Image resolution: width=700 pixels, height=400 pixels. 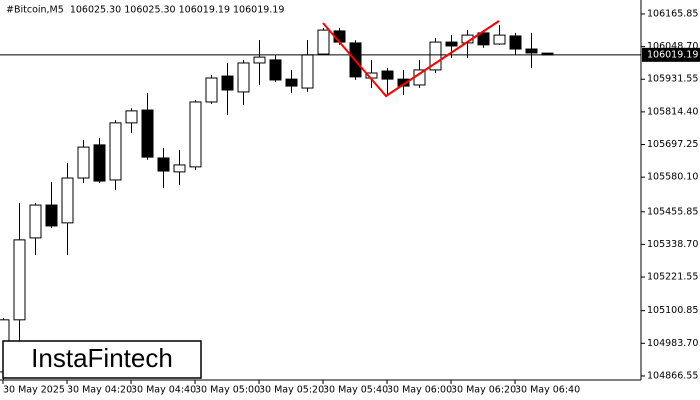 What do you see at coordinates (672, 79) in the screenshot?
I see `y-tick-label: 105931.55` at bounding box center [672, 79].